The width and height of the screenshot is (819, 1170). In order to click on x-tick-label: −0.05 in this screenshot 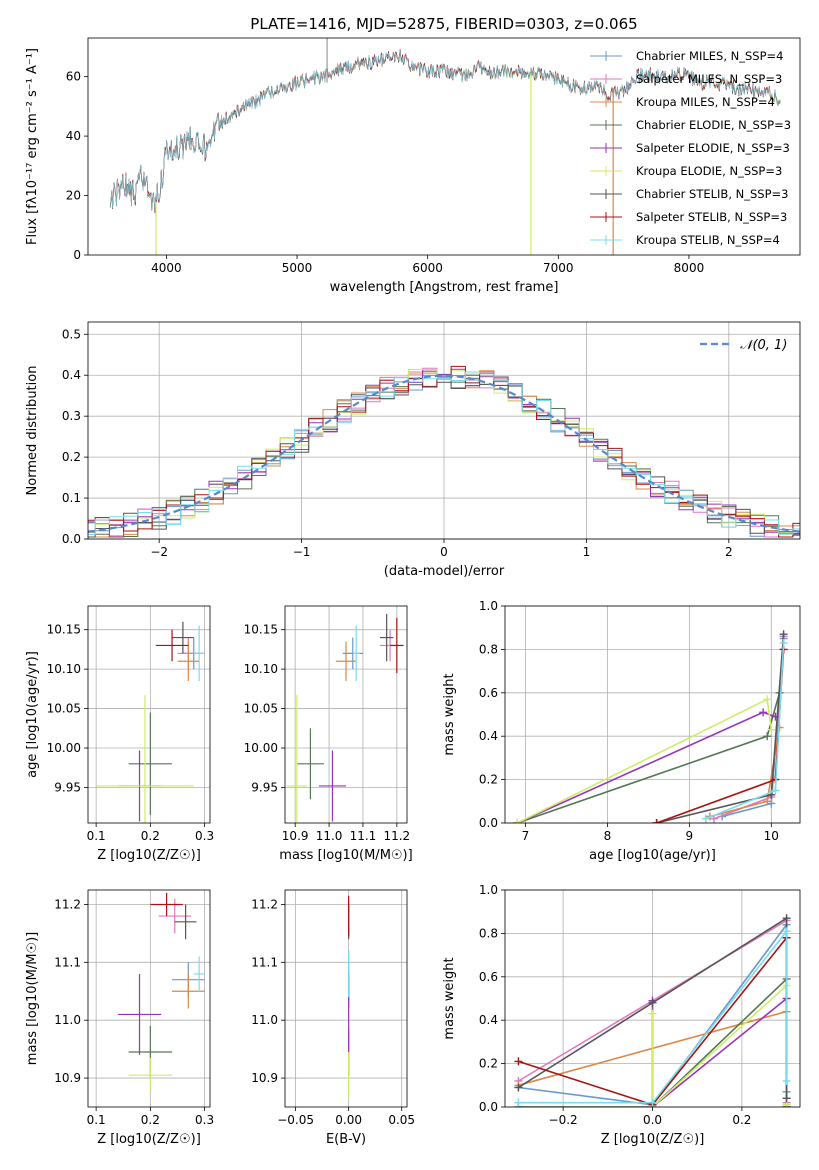, I will do `click(295, 1120)`.